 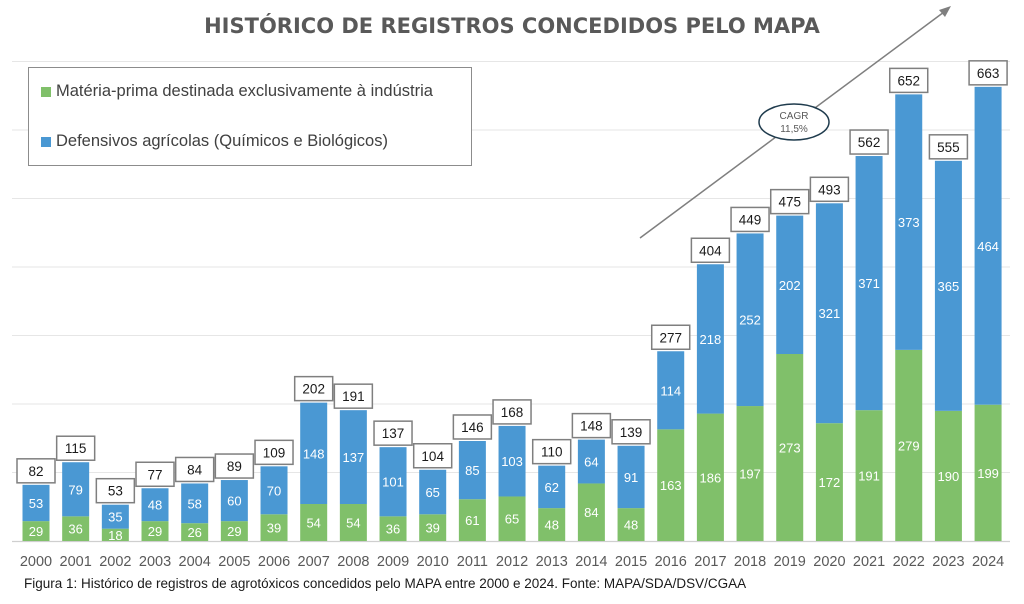 I want to click on data-label-materia-prima: 36, so click(x=393, y=529).